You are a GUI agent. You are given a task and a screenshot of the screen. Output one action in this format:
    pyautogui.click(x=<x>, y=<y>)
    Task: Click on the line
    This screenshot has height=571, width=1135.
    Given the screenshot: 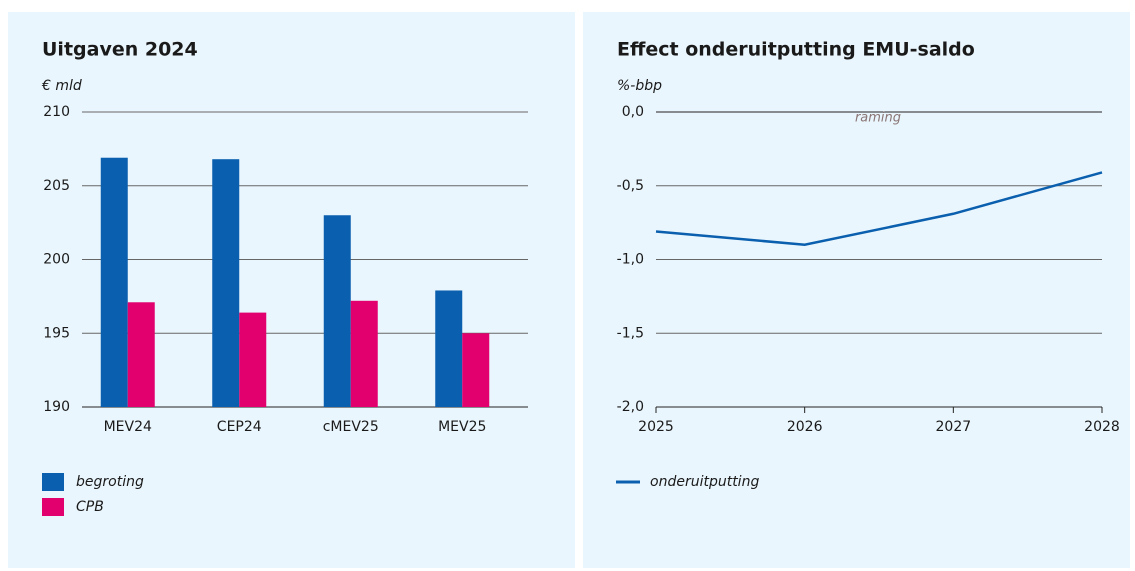 What is the action you would take?
    pyautogui.click(x=879, y=209)
    